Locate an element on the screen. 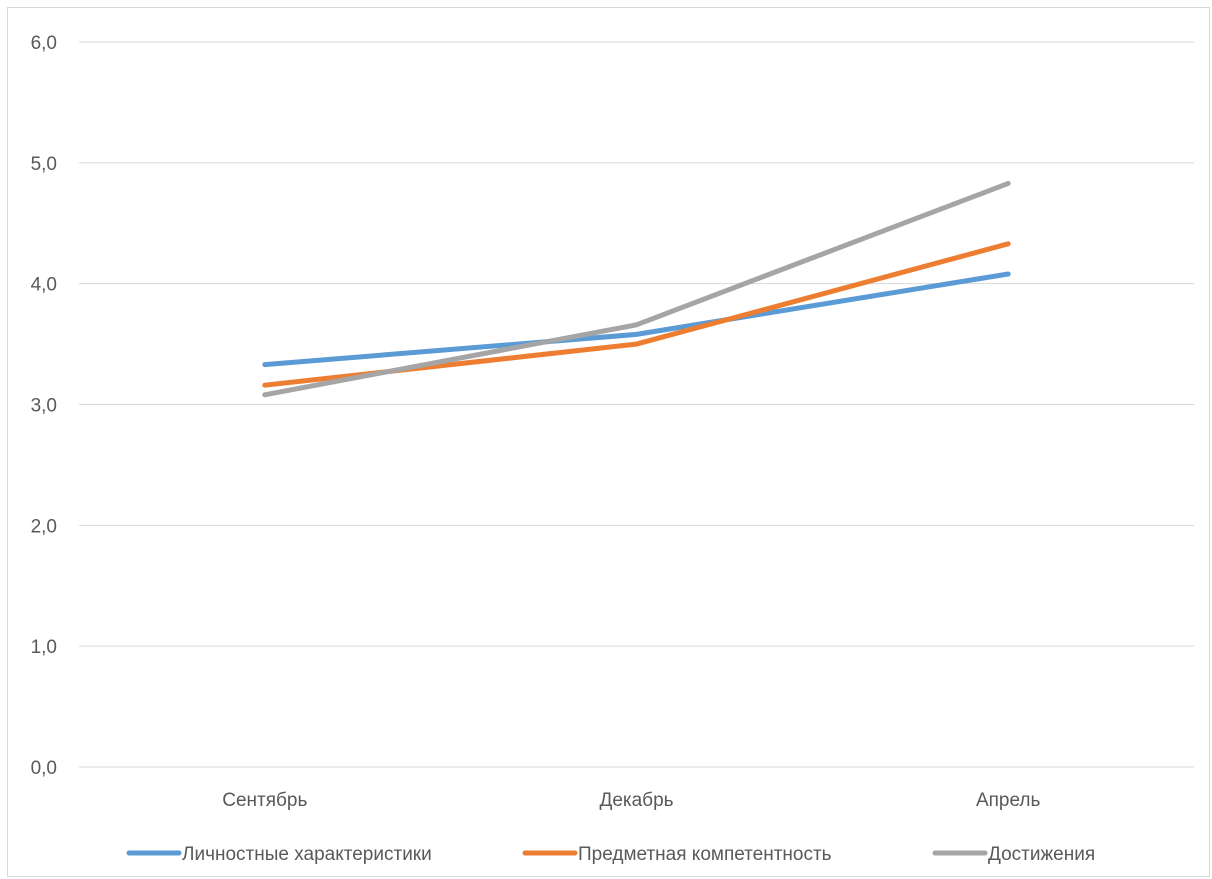  x-tick-label: Апрель is located at coordinates (1008, 800).